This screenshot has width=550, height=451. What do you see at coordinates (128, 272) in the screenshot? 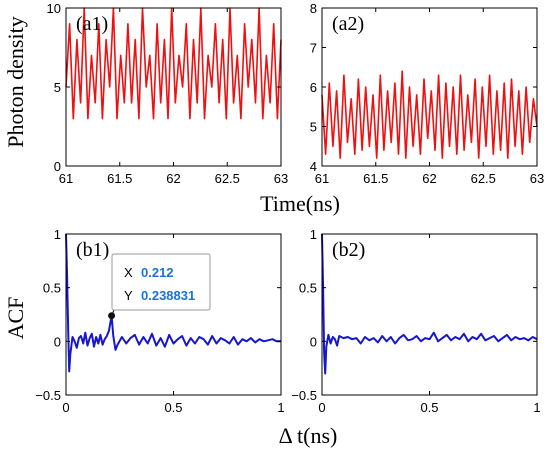
I see `datatip-x-label: X` at bounding box center [128, 272].